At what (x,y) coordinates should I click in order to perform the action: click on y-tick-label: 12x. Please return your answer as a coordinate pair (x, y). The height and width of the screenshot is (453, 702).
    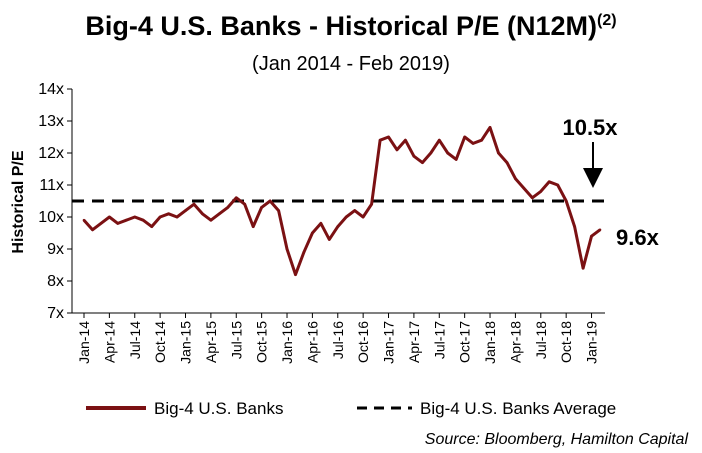
    Looking at the image, I should click on (51, 153).